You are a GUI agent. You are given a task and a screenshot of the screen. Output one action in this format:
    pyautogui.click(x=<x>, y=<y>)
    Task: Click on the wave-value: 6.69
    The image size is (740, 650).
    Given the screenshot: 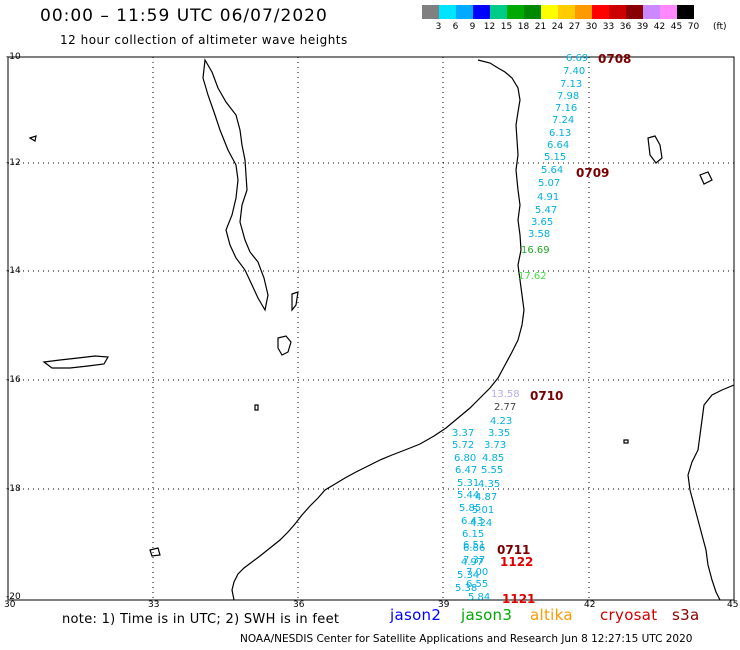 What is the action you would take?
    pyautogui.click(x=577, y=58)
    